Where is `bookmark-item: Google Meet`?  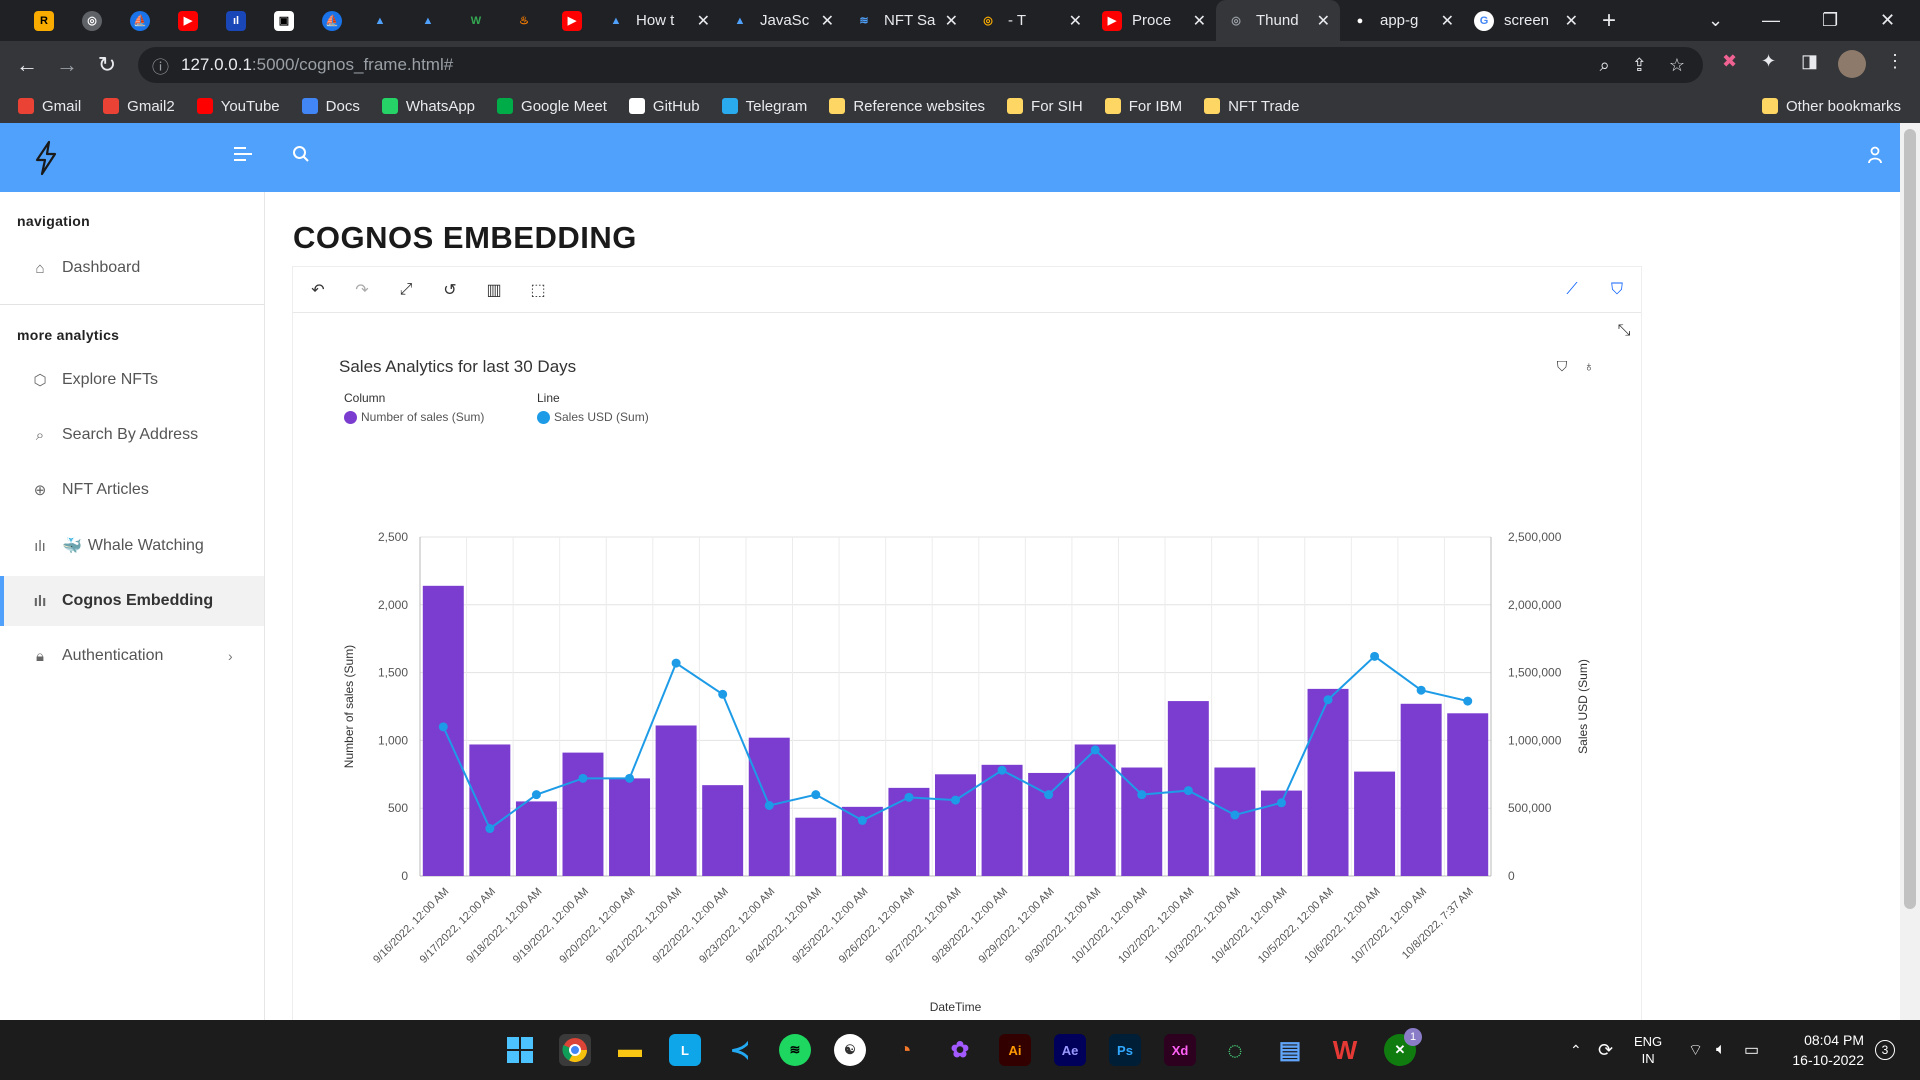
bookmark-item: Google Meet is located at coordinates (552, 106).